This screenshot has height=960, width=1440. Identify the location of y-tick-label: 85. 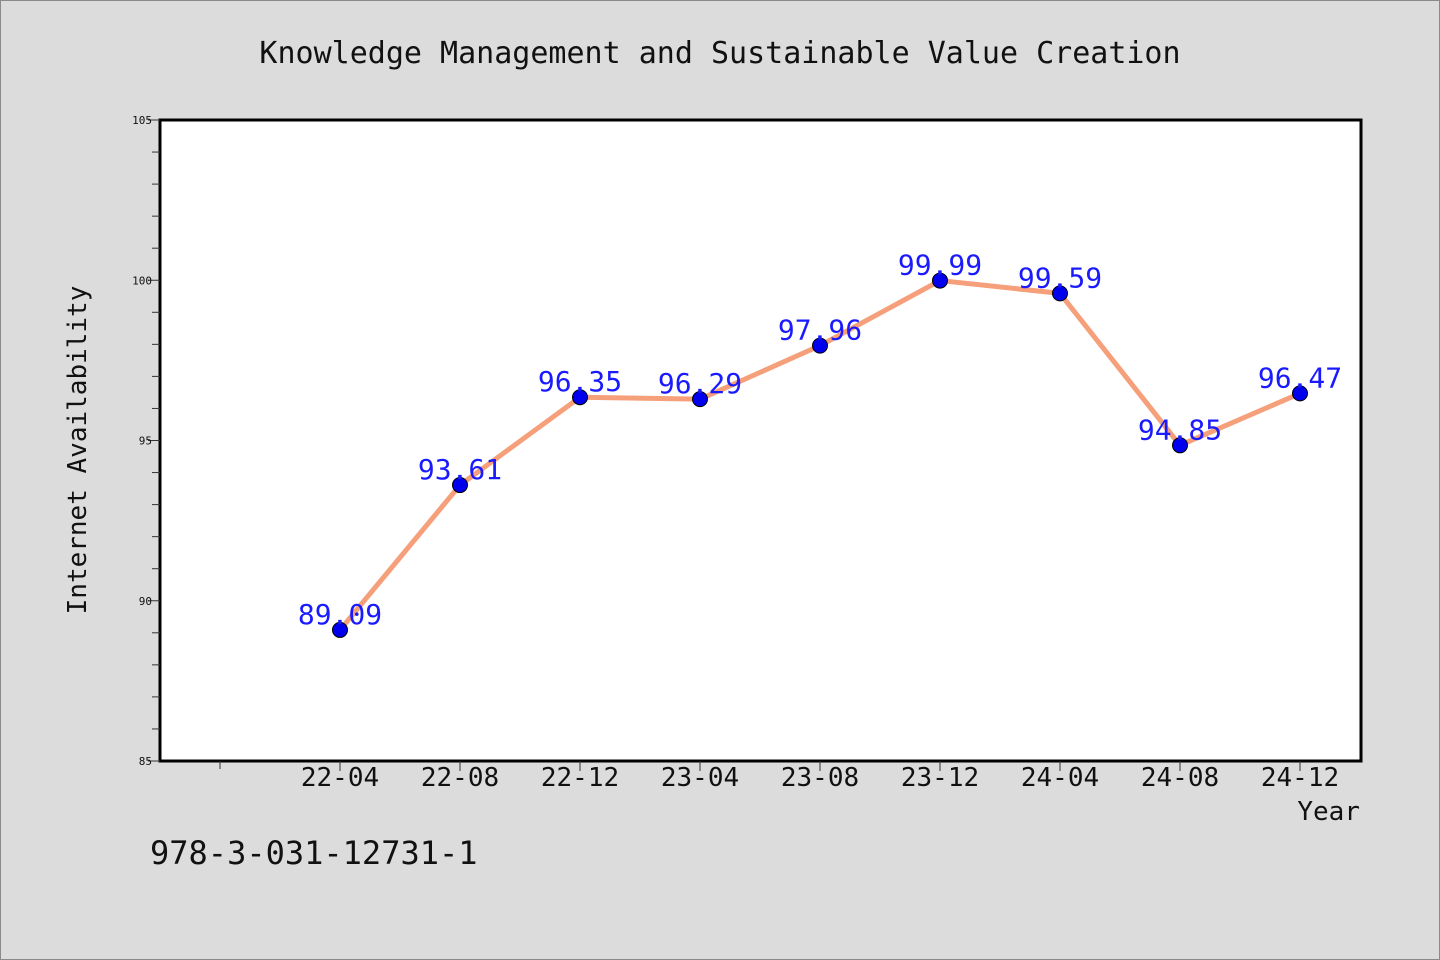
(145, 761).